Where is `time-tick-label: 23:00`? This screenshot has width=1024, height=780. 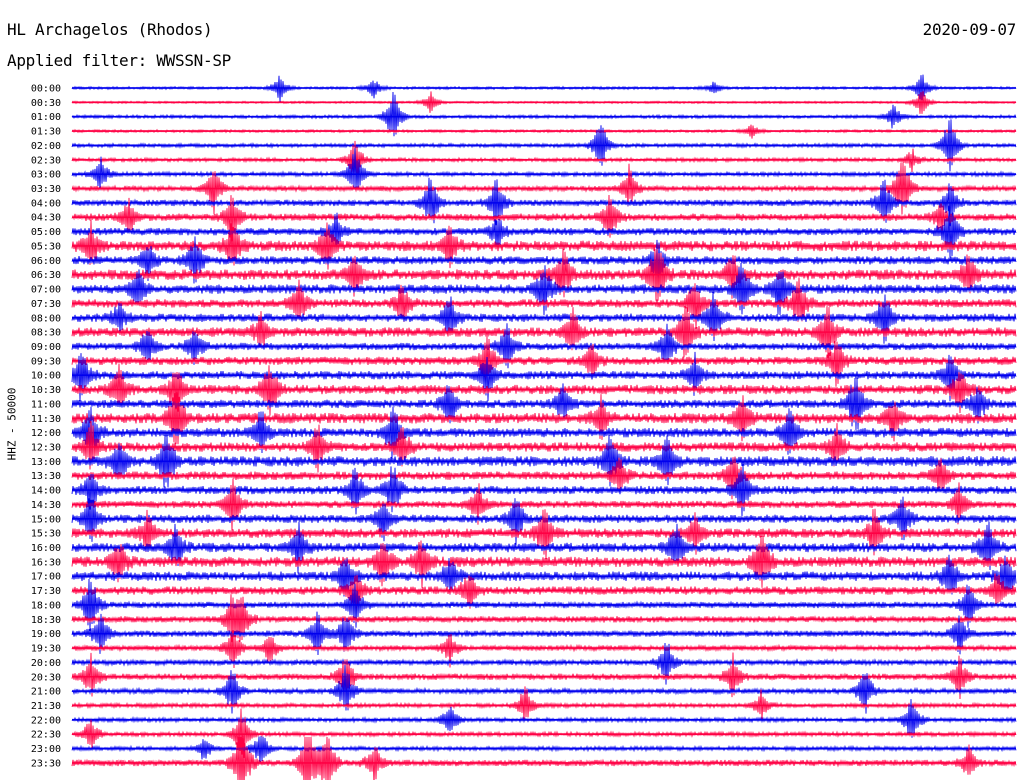
time-tick-label: 23:00 is located at coordinates (46, 749).